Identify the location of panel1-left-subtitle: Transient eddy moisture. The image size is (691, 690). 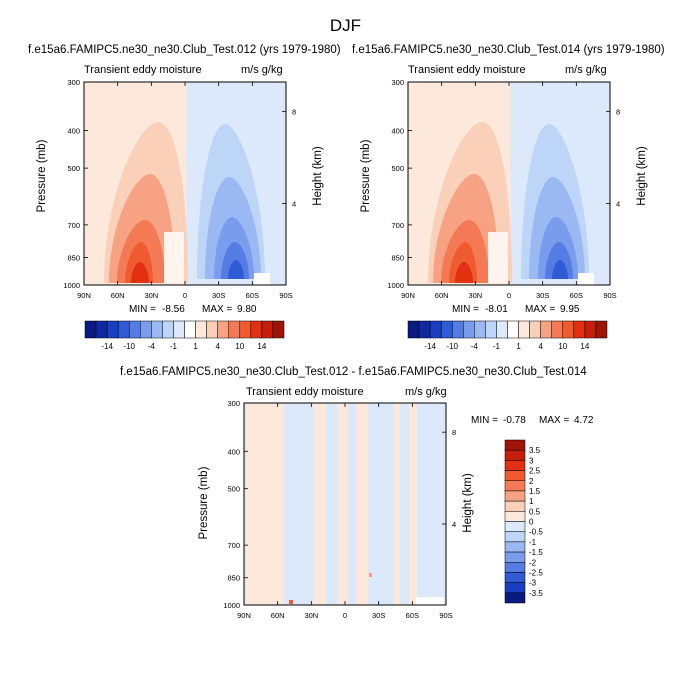
(143, 70).